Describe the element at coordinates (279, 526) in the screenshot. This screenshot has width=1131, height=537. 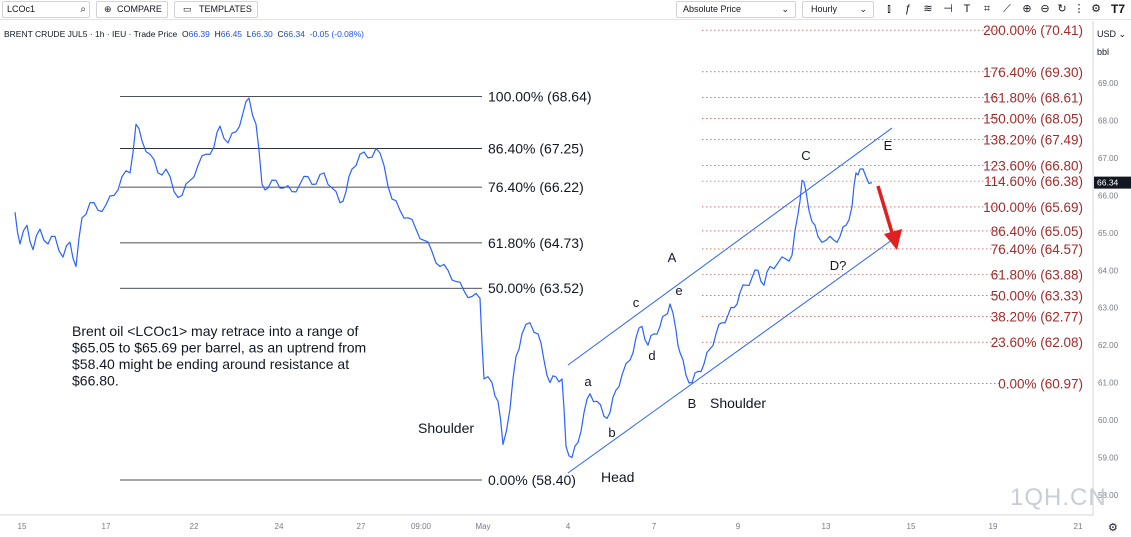
I see `x-tick-label: 24` at that location.